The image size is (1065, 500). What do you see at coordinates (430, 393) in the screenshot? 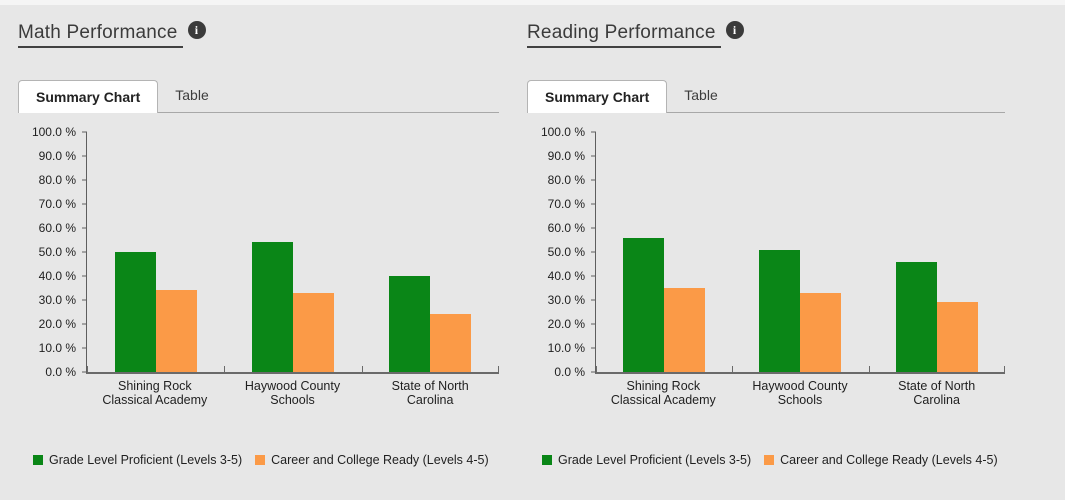
I see `x-axis-label: State of North Carolina` at bounding box center [430, 393].